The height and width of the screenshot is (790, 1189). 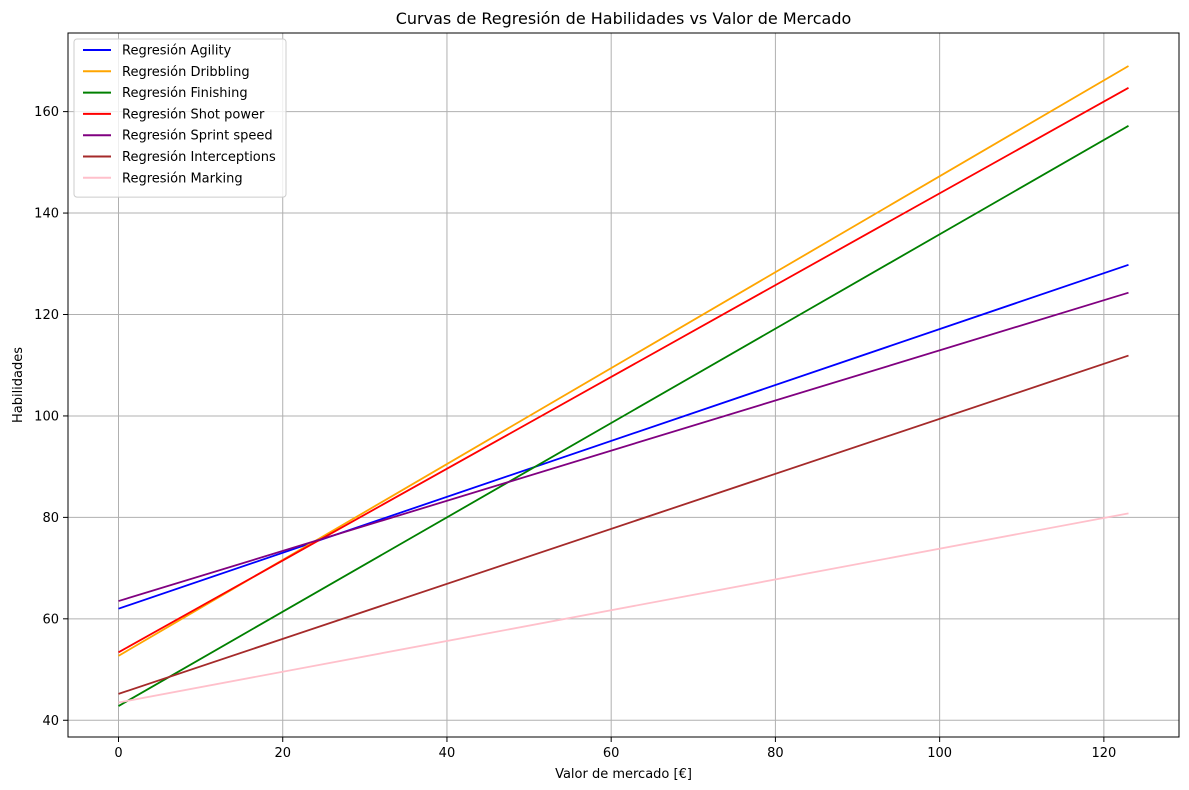 I want to click on y-tick-label: 100, so click(x=46, y=416).